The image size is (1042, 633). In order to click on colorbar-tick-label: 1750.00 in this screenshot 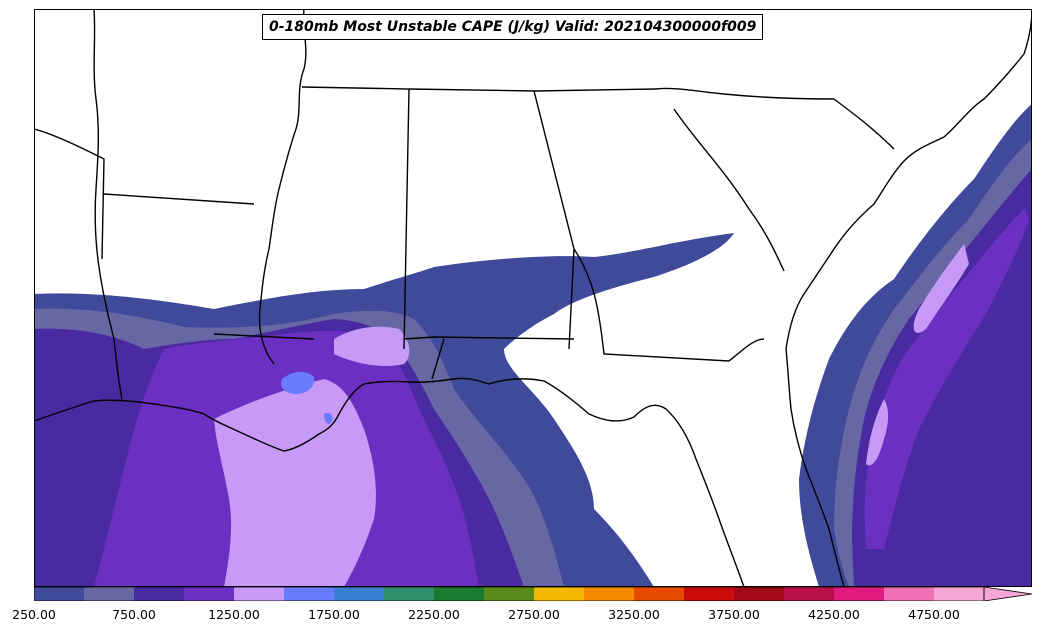, I will do `click(334, 614)`.